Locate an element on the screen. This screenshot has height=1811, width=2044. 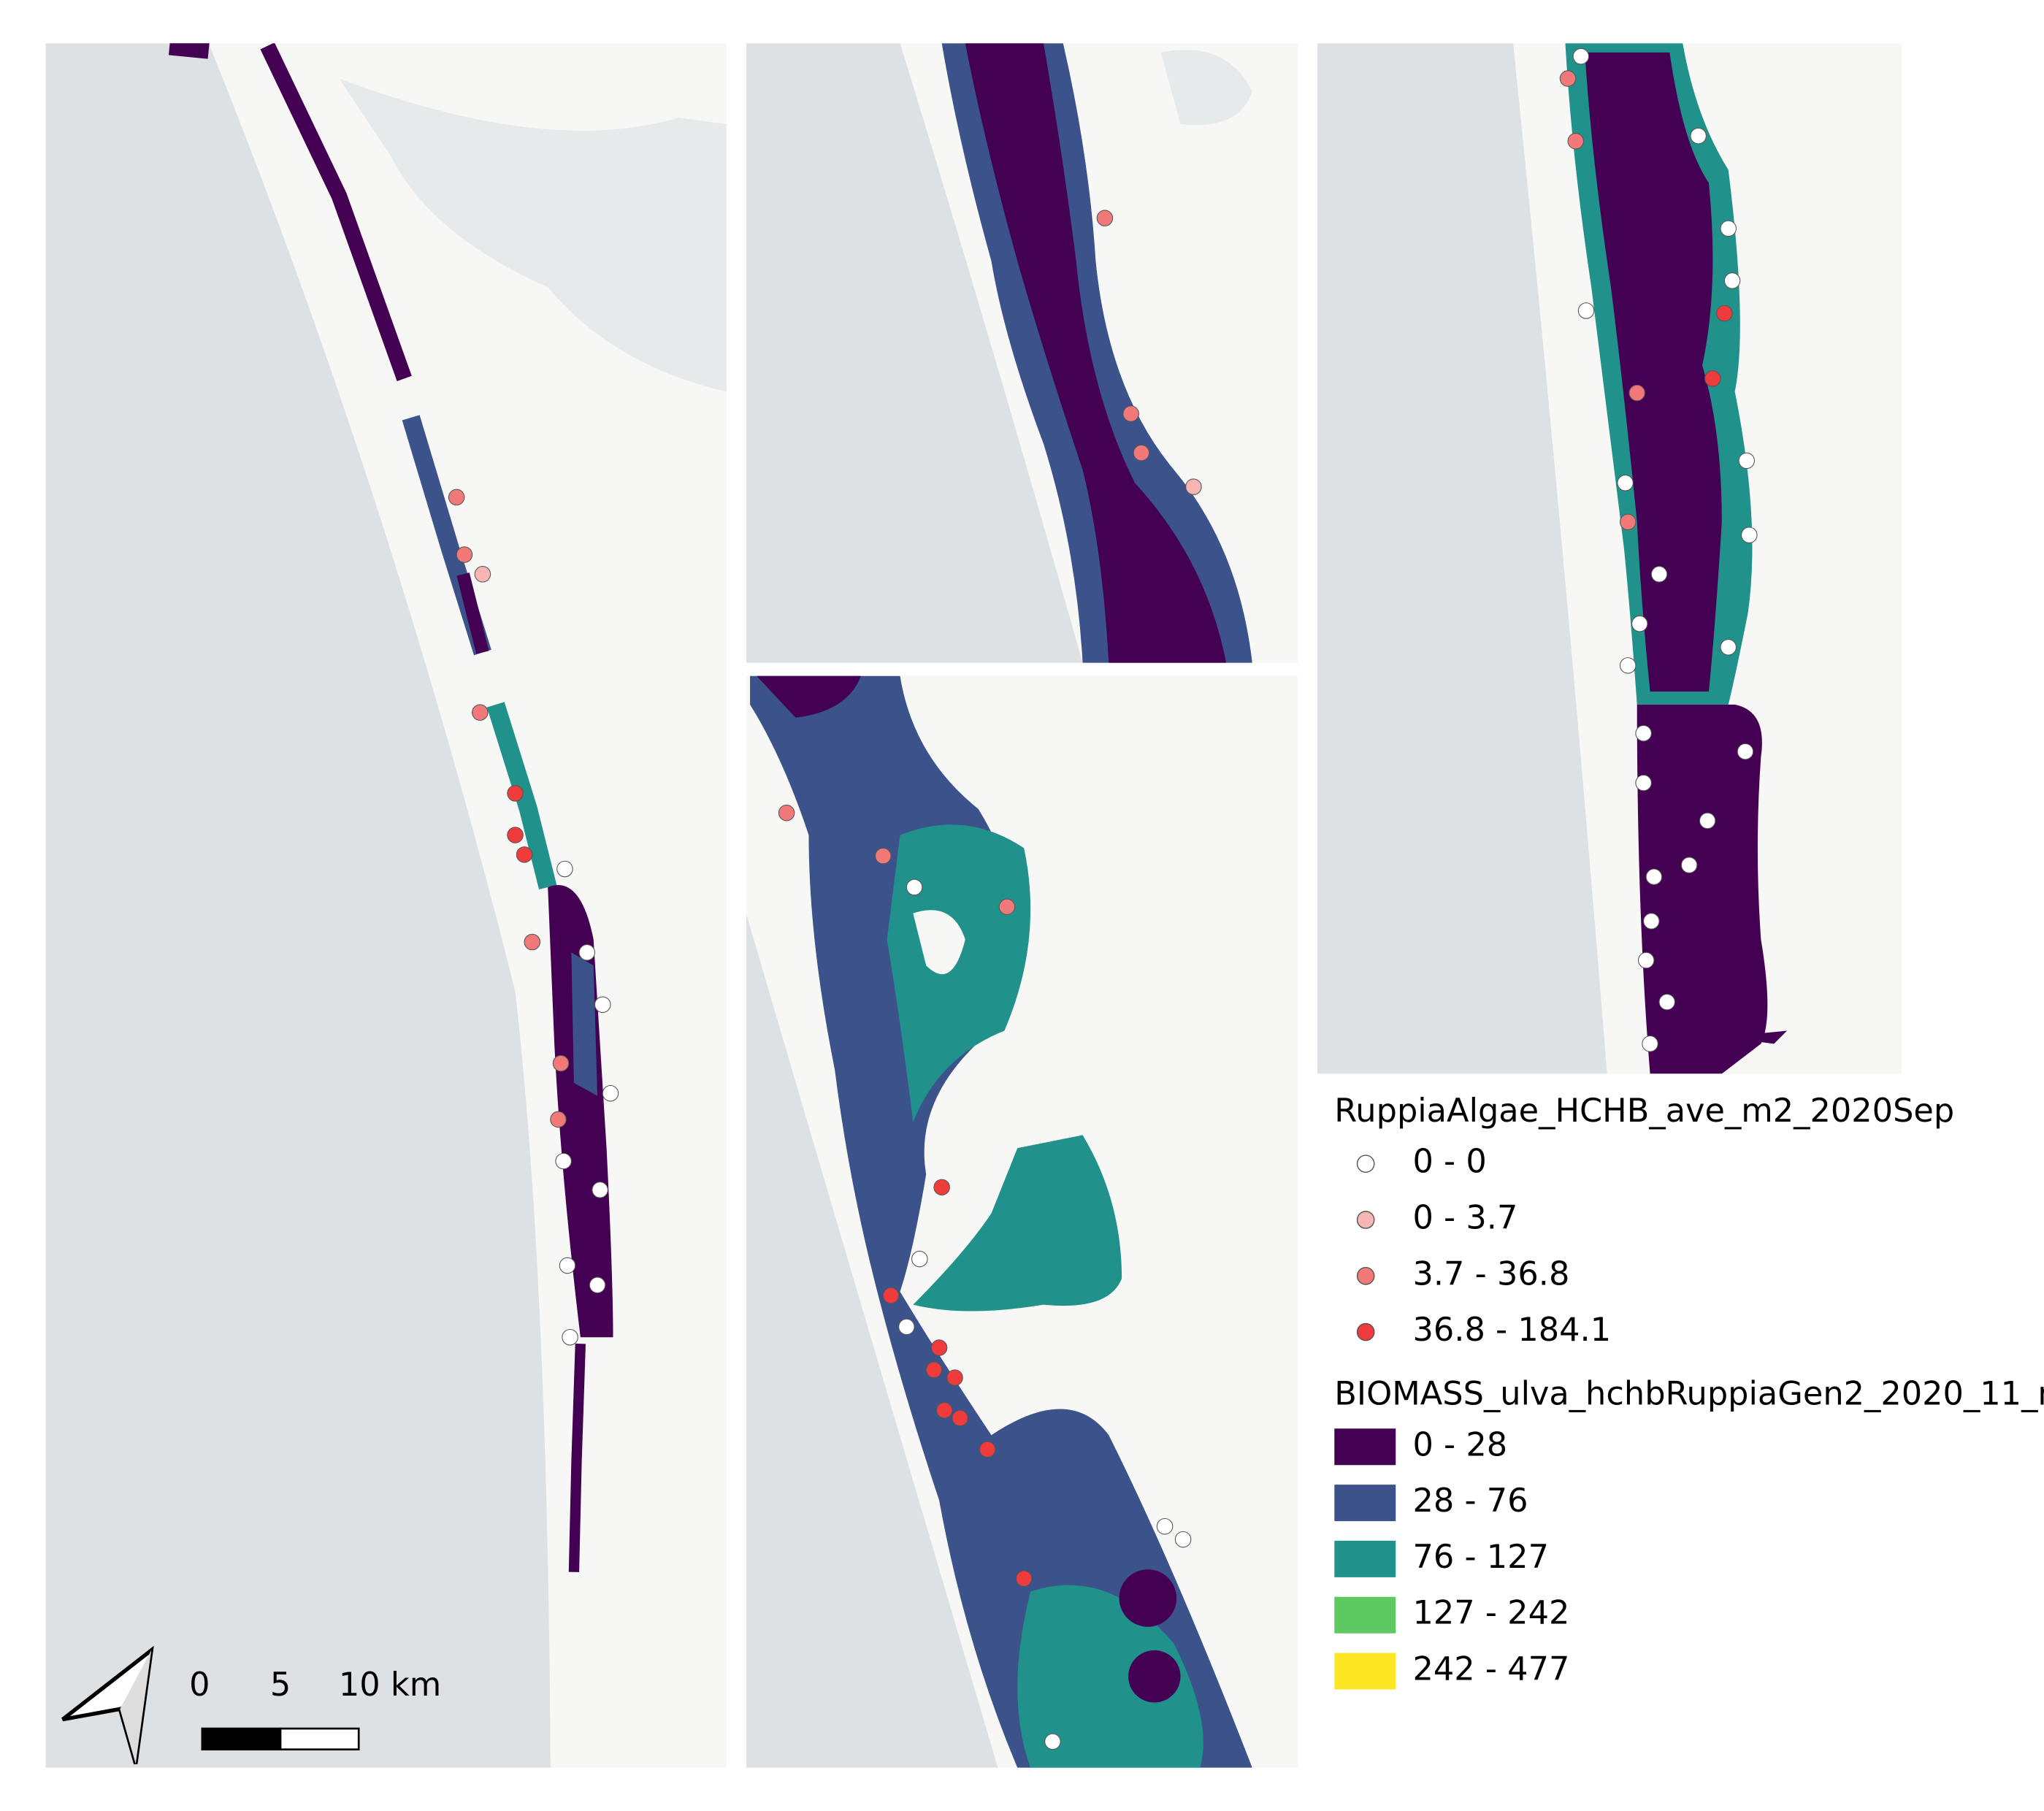
legend-label: 0 - 28 is located at coordinates (1459, 1444).